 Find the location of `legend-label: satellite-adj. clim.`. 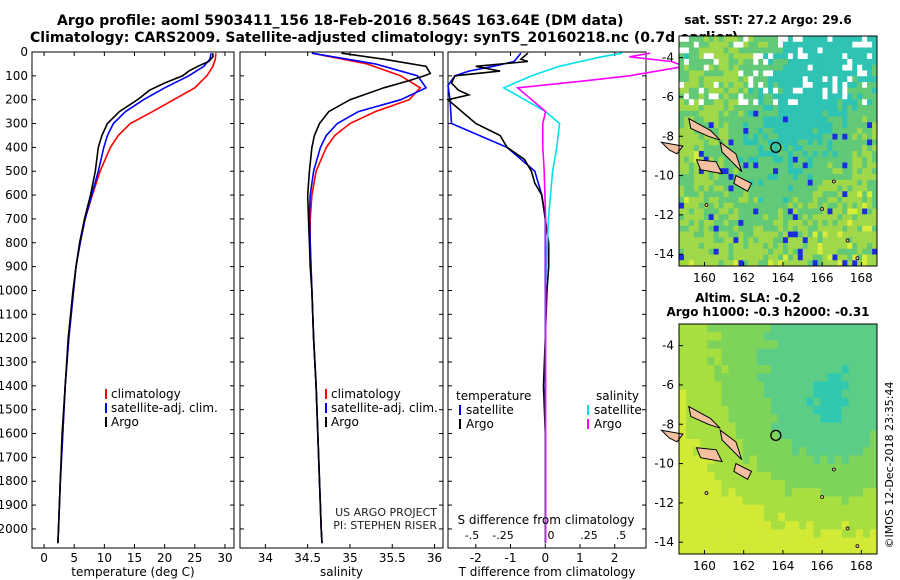

legend-label: satellite-adj. clim. is located at coordinates (164, 408).